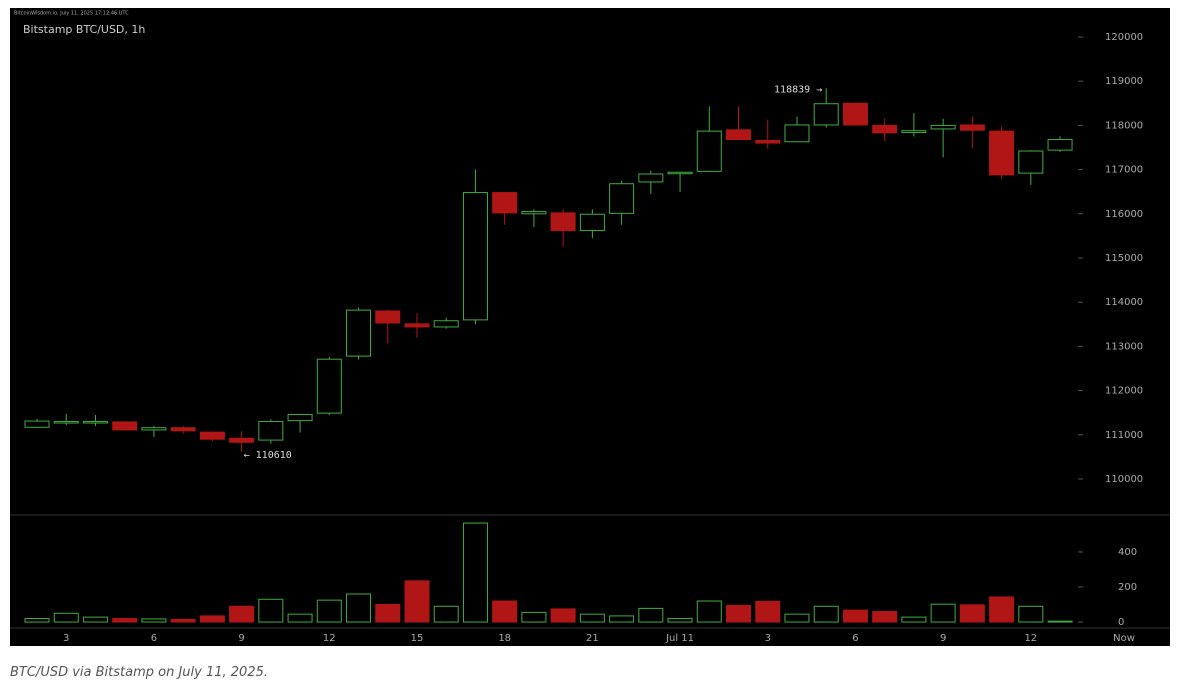 This screenshot has width=1181, height=683. I want to click on volume-tick-label: 0, so click(1121, 622).